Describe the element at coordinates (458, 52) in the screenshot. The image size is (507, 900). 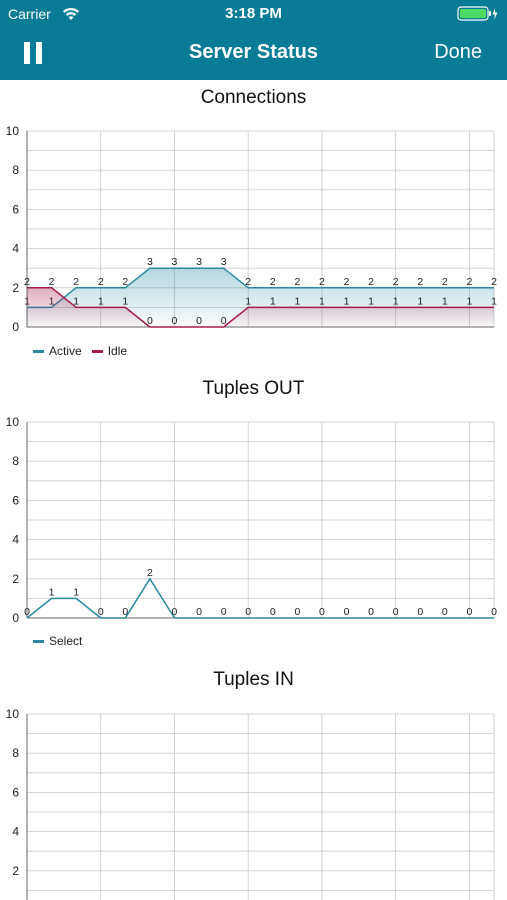
I see `done-button: Done` at that location.